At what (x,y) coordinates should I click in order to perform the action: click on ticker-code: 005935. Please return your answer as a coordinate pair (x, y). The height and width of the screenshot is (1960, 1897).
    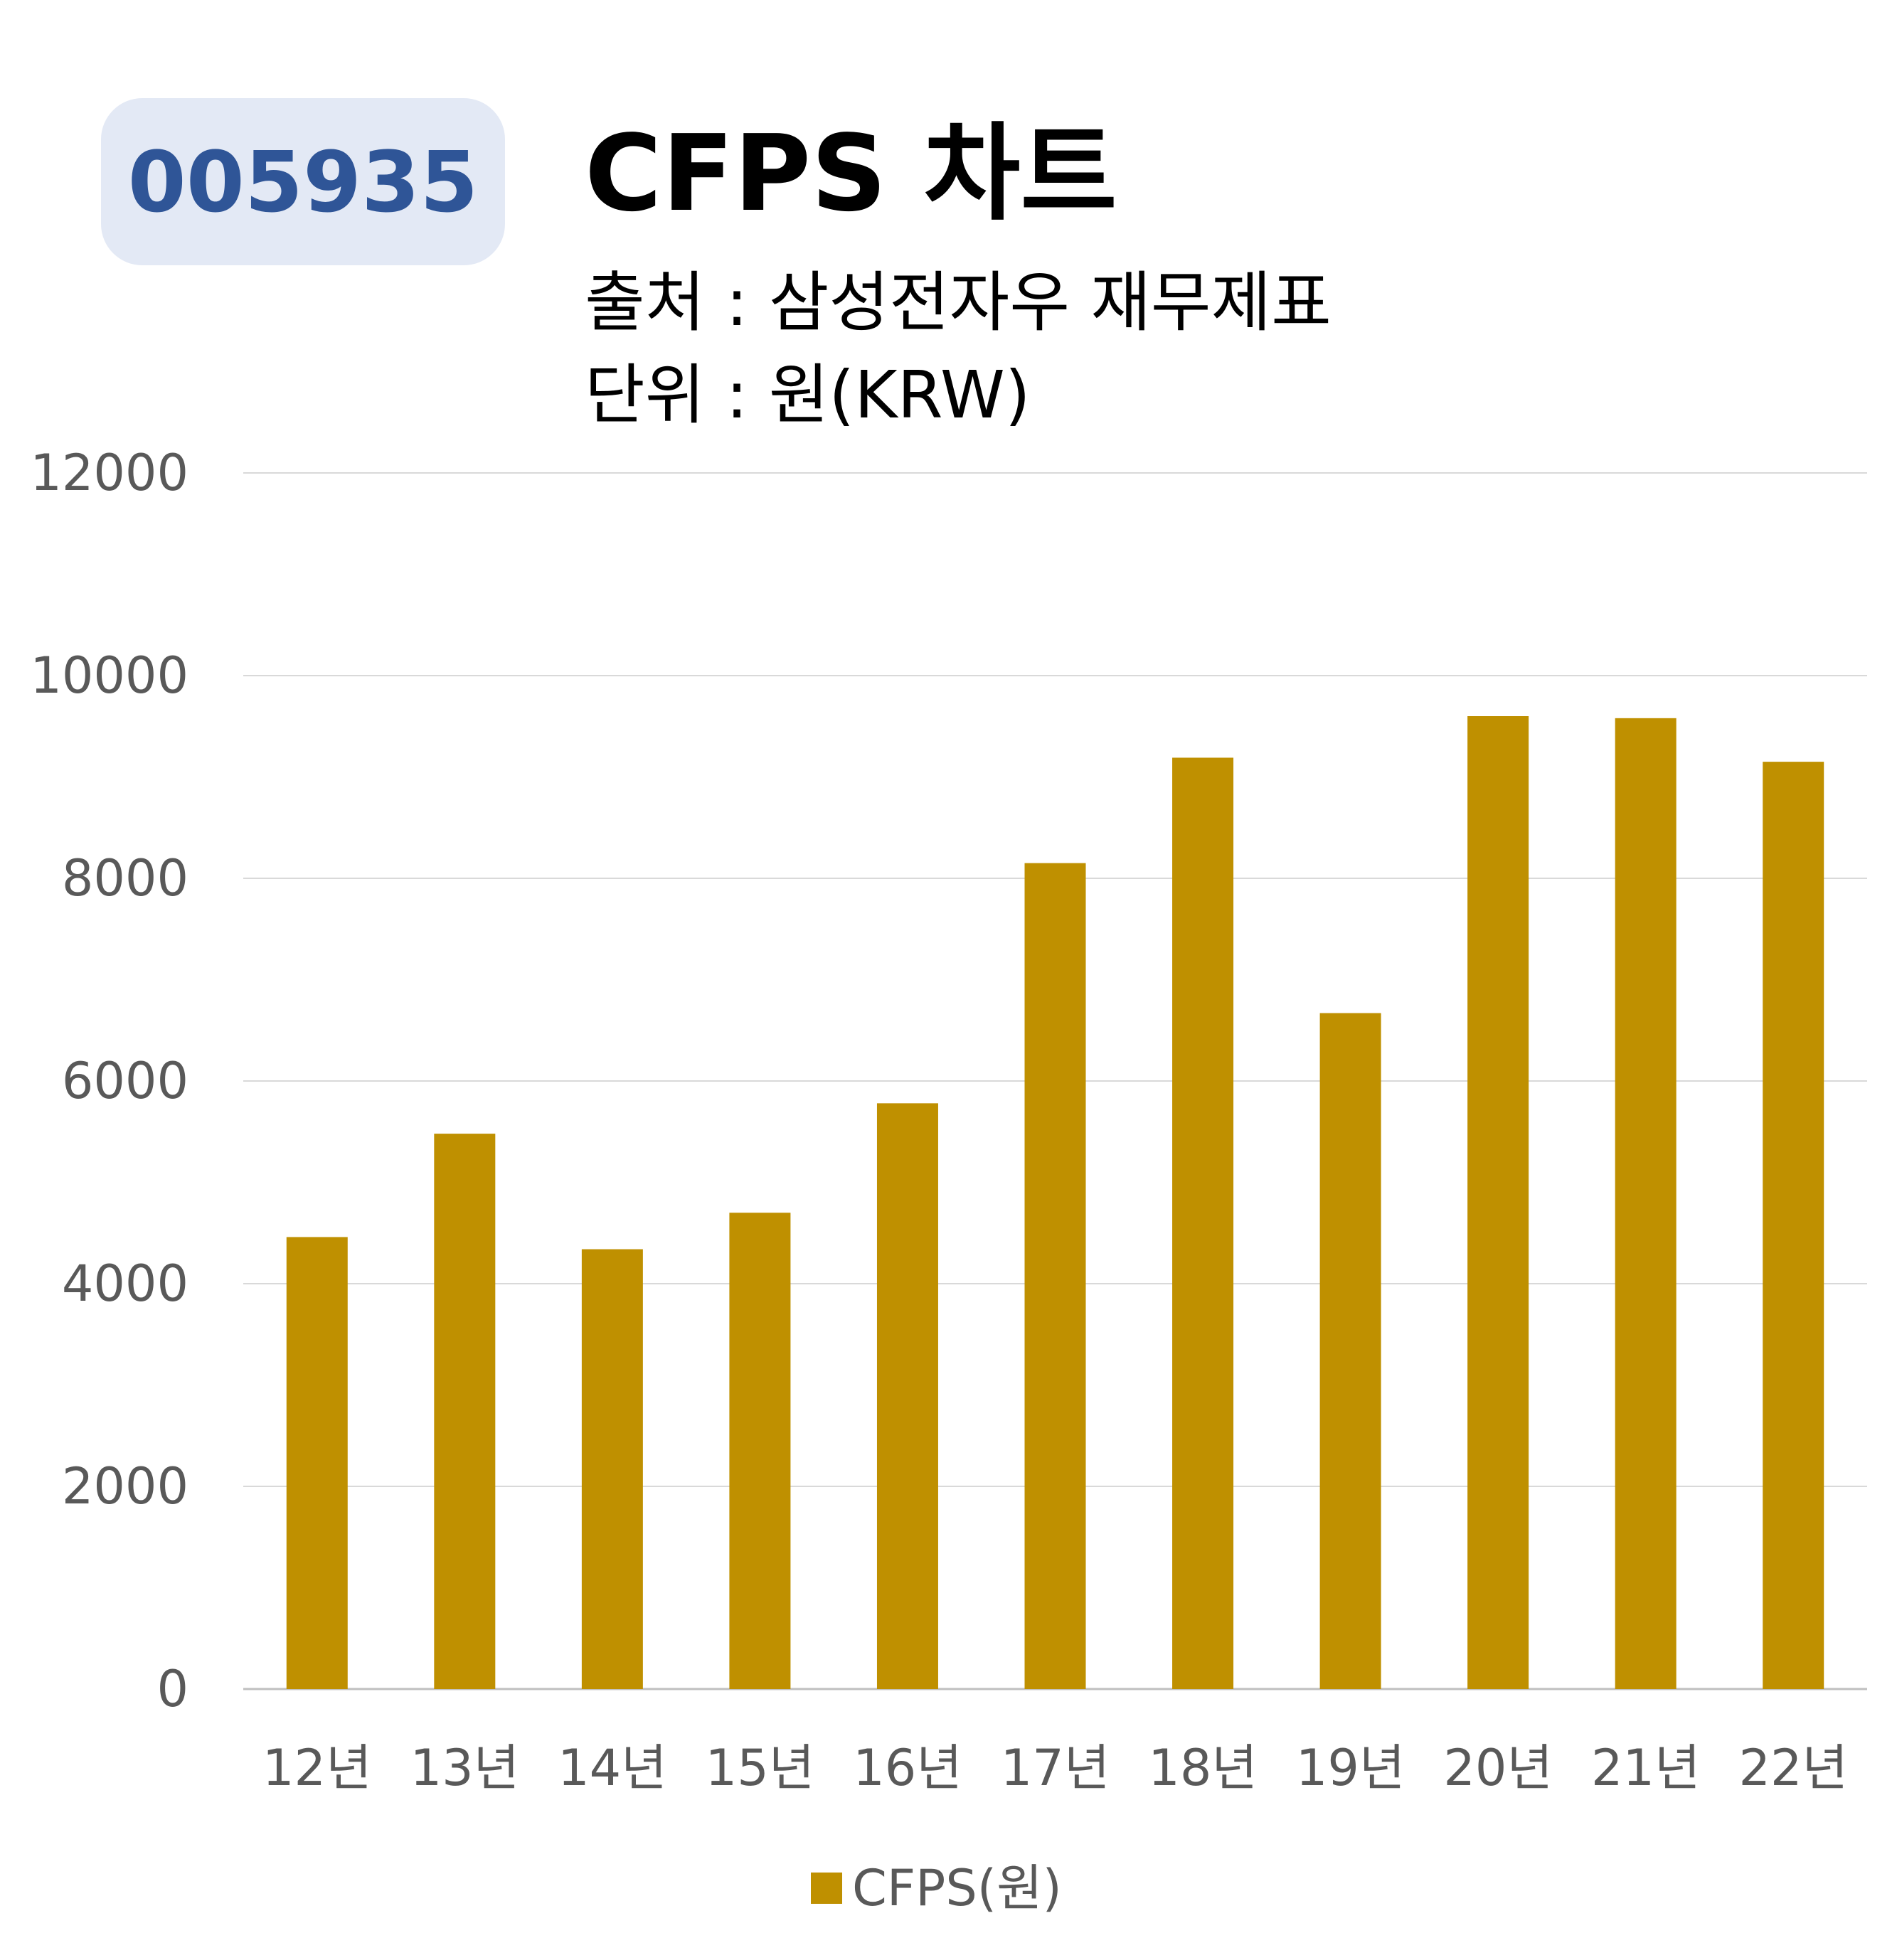
    Looking at the image, I should click on (303, 181).